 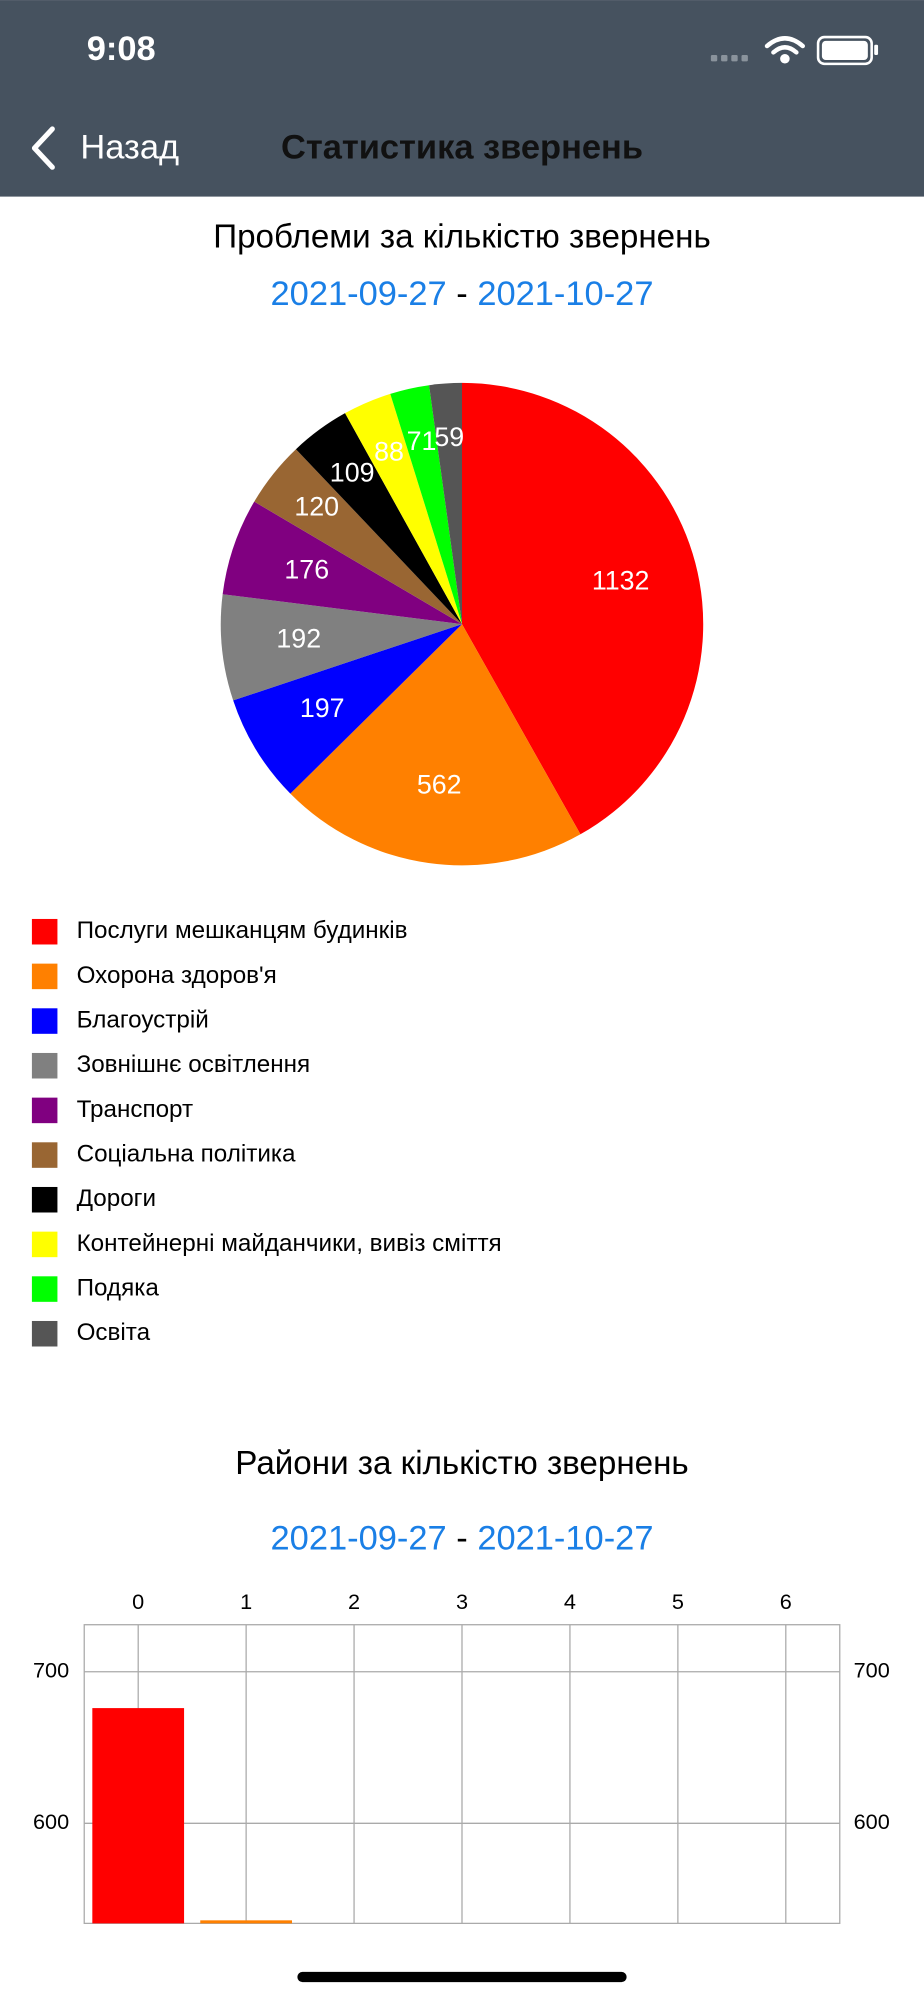 I want to click on slice-label: 59, so click(x=449, y=437).